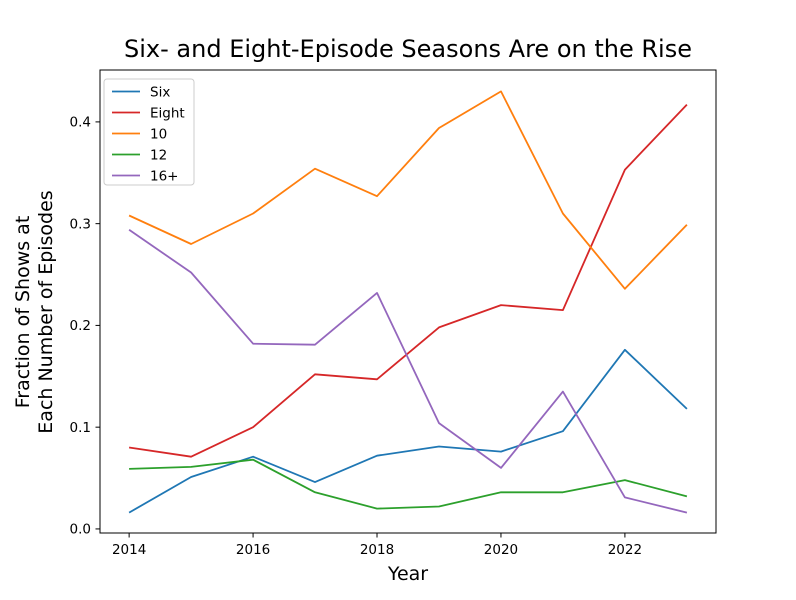  I want to click on legend: Six Eight 10 12 16+, so click(149, 132).